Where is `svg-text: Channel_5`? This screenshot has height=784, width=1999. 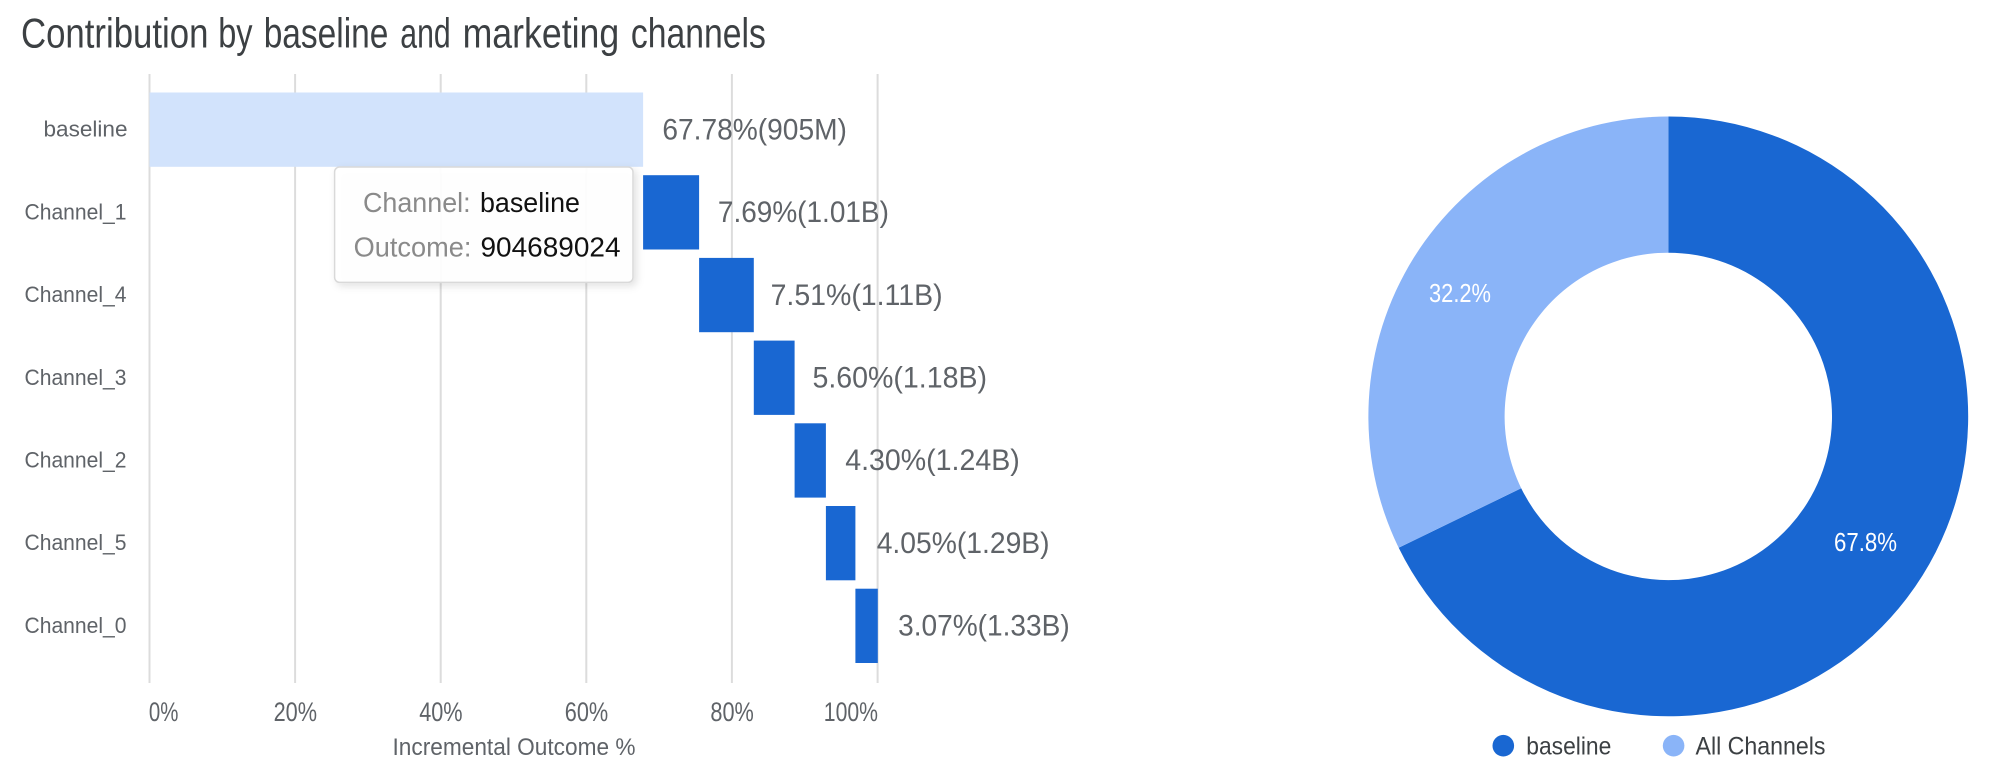
svg-text: Channel_5 is located at coordinates (76, 542).